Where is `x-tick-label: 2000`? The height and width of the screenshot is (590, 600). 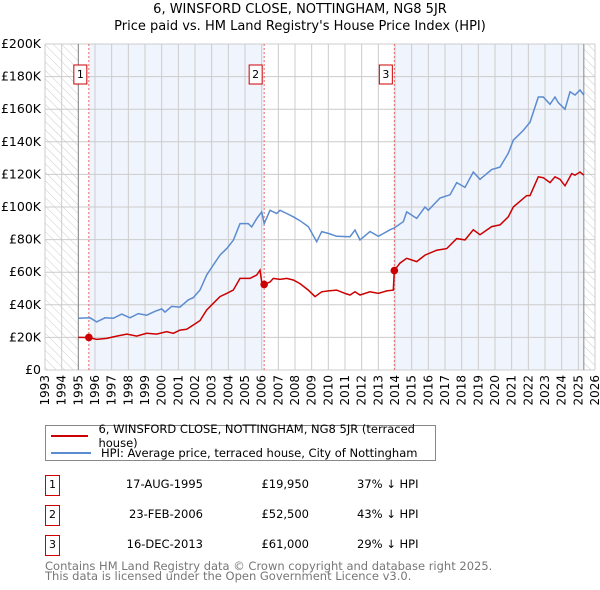 x-tick-label: 2000 is located at coordinates (162, 390).